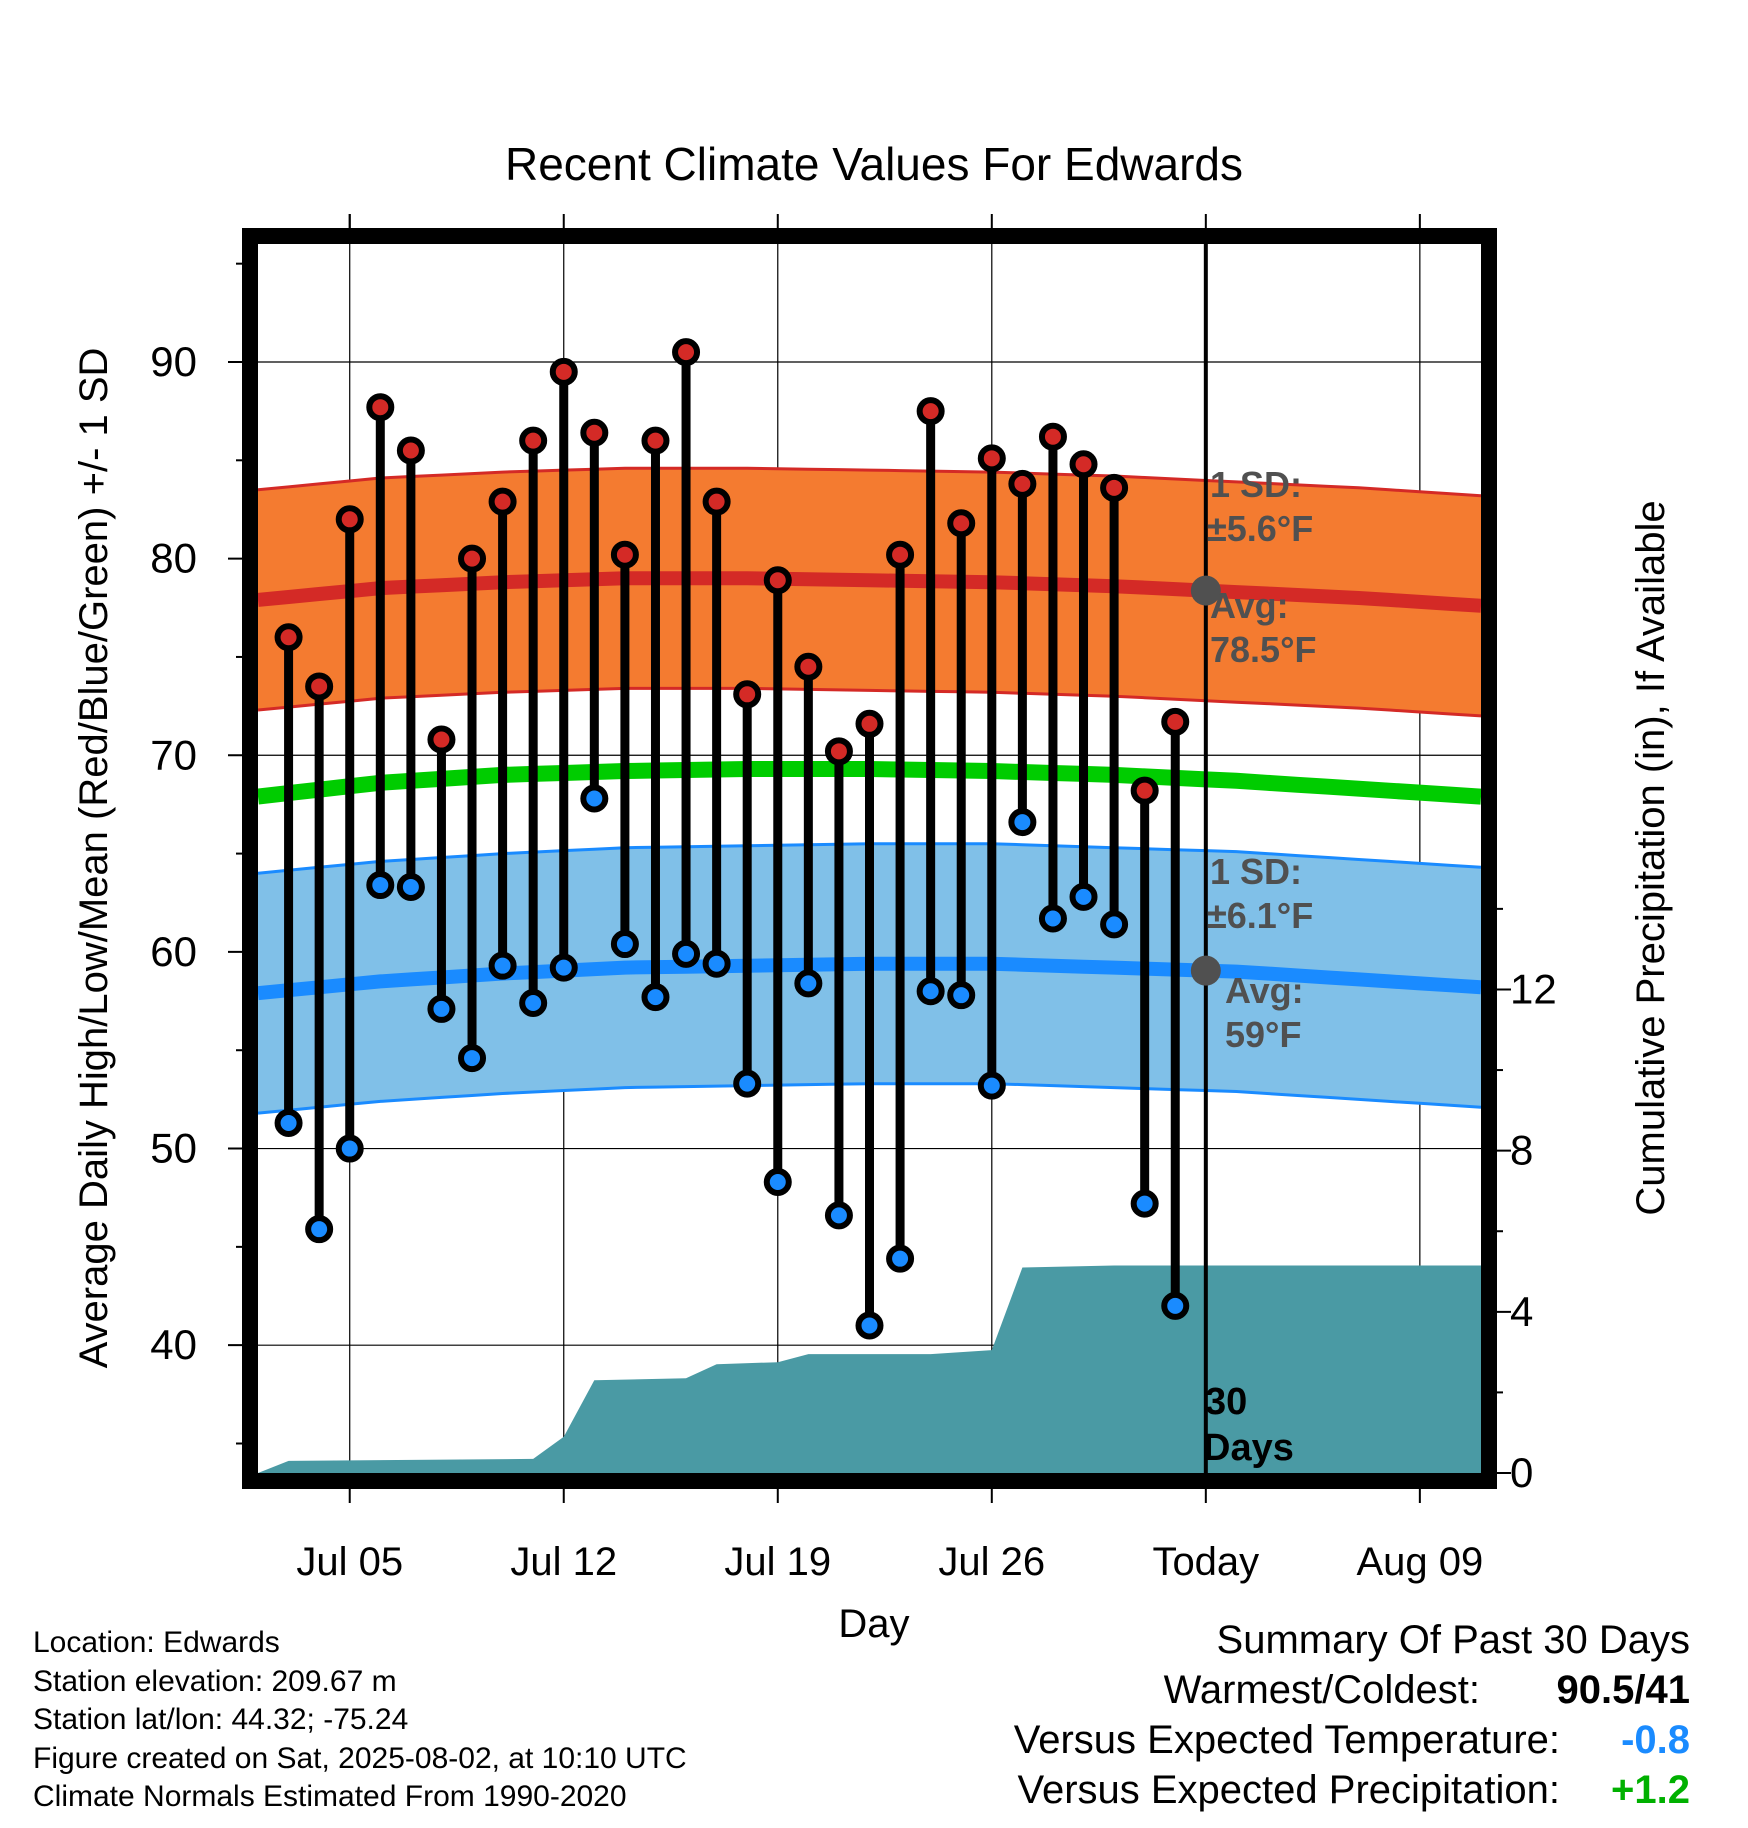  What do you see at coordinates (869, 592) in the screenshot?
I see `normal-high-line` at bounding box center [869, 592].